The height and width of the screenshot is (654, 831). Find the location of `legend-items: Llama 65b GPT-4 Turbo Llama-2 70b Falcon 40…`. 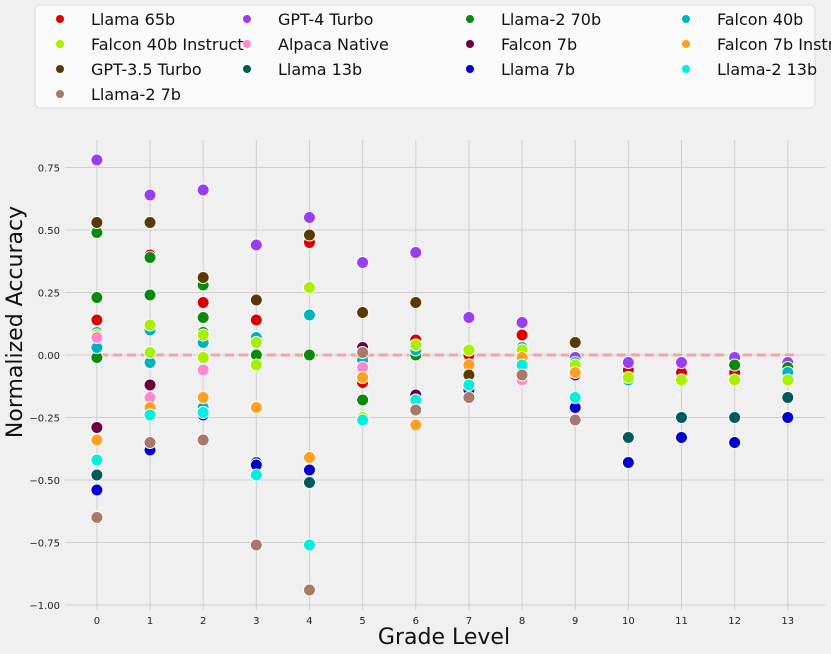

legend-items: Llama 65b GPT-4 Turbo Llama-2 70b Falcon 40… is located at coordinates (443, 57).